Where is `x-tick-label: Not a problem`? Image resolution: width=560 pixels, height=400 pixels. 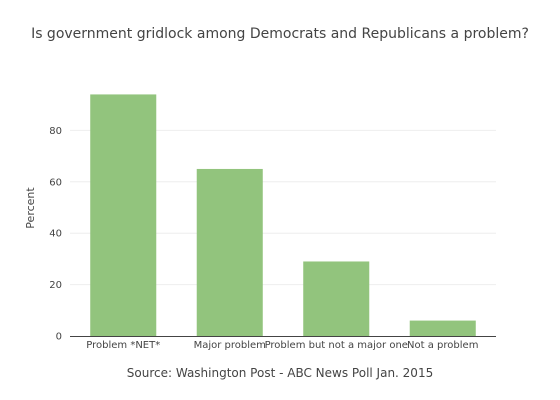 x-tick-label: Not a problem is located at coordinates (442, 345).